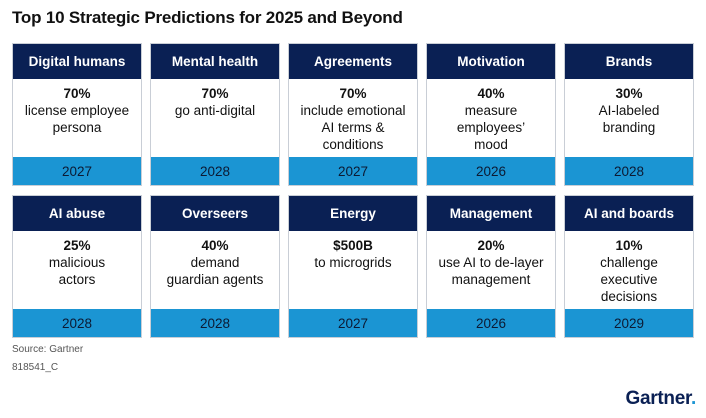  Describe the element at coordinates (353, 61) in the screenshot. I see `card-heading: Agreements` at that location.